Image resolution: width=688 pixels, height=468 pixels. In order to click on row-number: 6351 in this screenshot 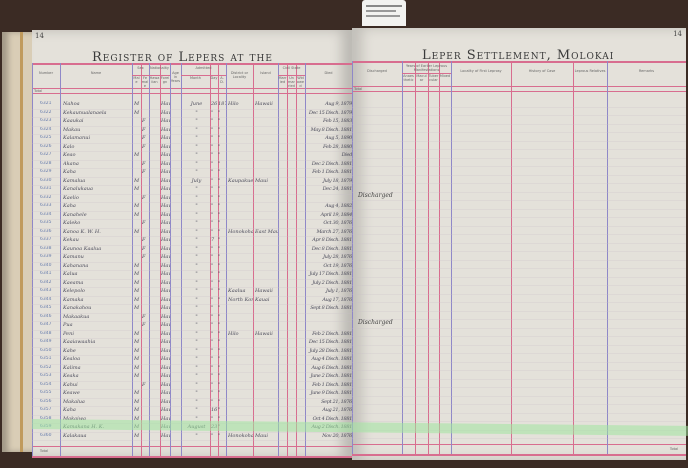, I will do `click(46, 358)`.